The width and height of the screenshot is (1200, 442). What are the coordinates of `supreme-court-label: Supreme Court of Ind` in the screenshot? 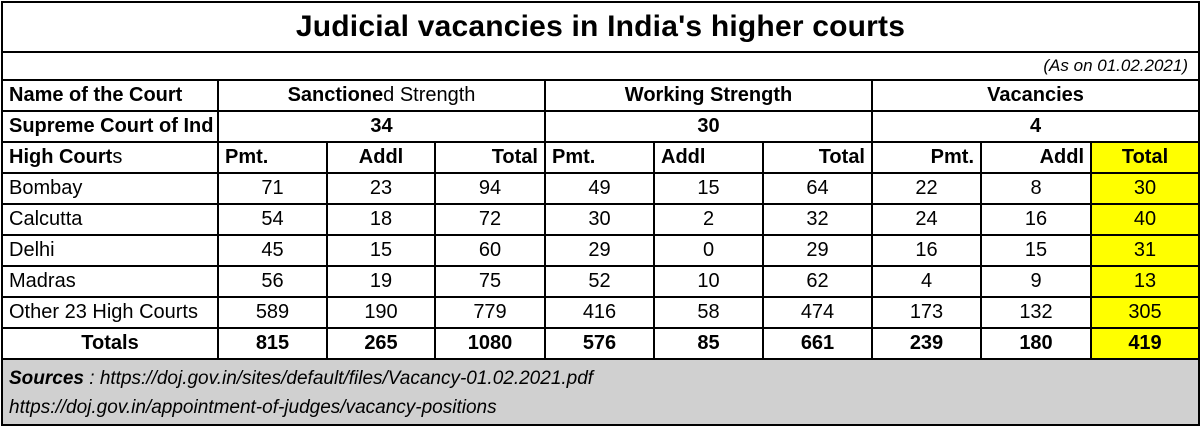 It's located at (110, 126).